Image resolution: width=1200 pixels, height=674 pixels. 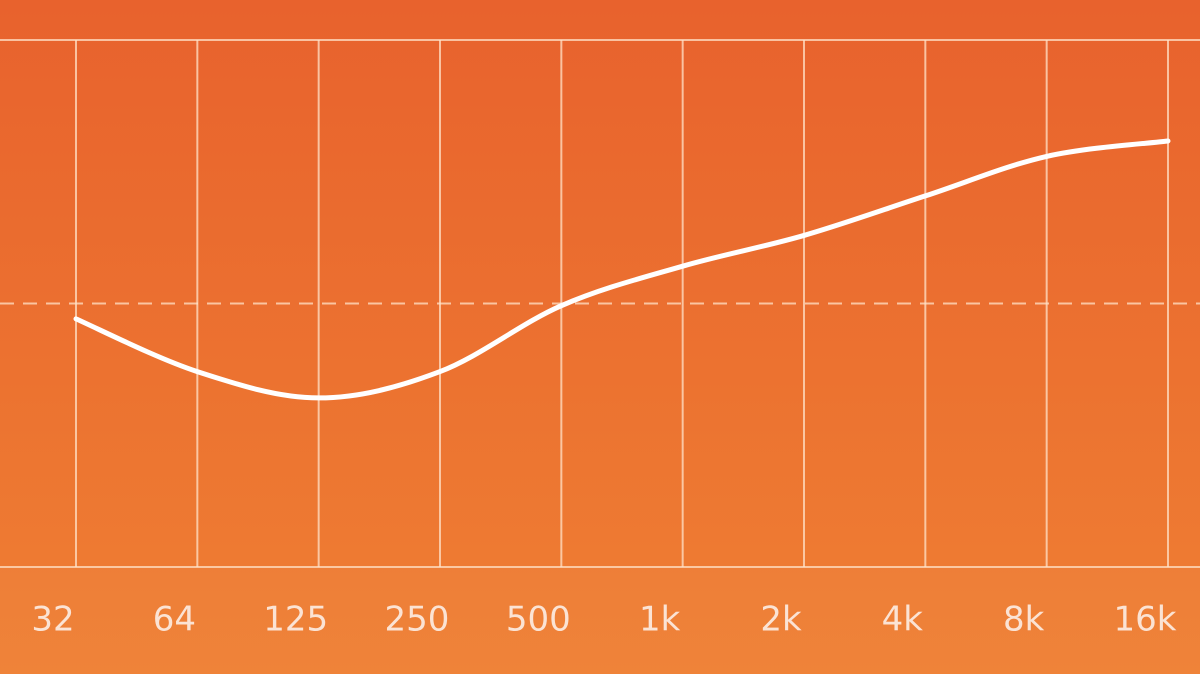 I want to click on band-label: 4k, so click(x=903, y=620).